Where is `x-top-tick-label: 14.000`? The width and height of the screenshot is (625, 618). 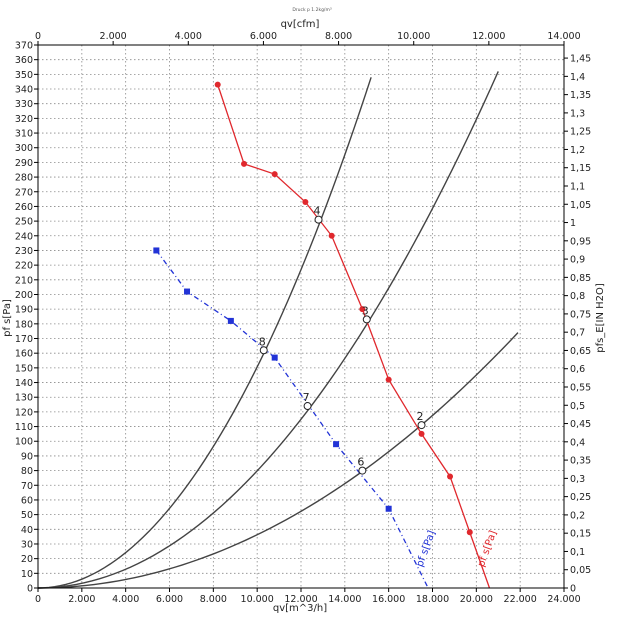 x-top-tick-label: 14.000 is located at coordinates (563, 36).